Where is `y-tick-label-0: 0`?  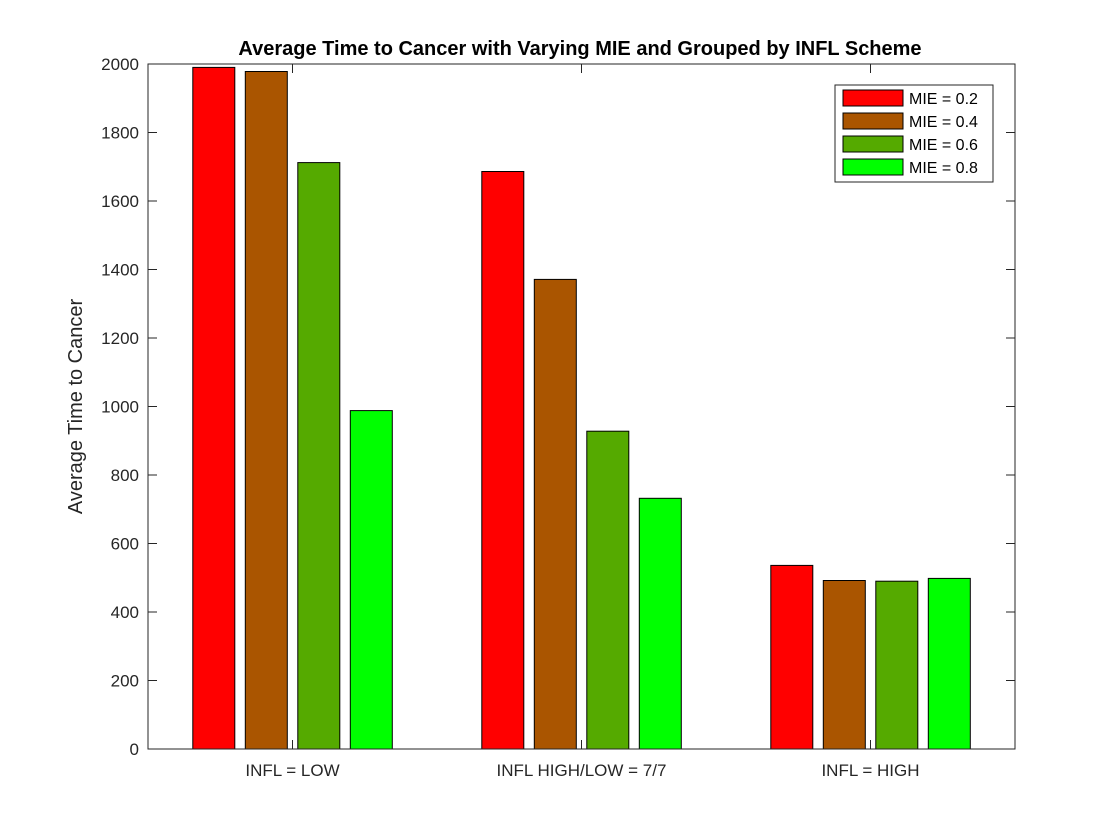 y-tick-label-0: 0 is located at coordinates (134, 749).